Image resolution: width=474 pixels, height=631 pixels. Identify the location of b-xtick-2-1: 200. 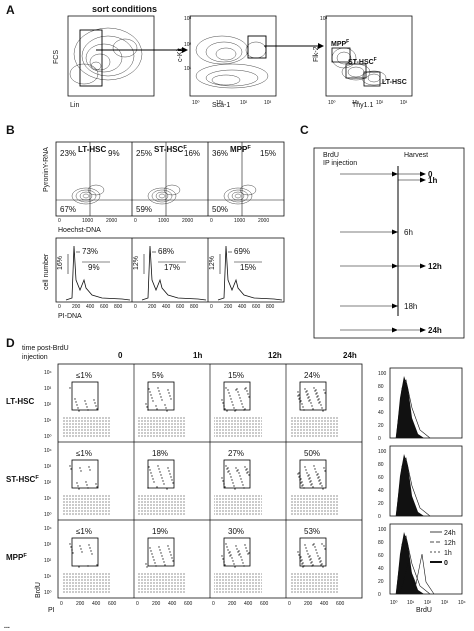
(228, 307).